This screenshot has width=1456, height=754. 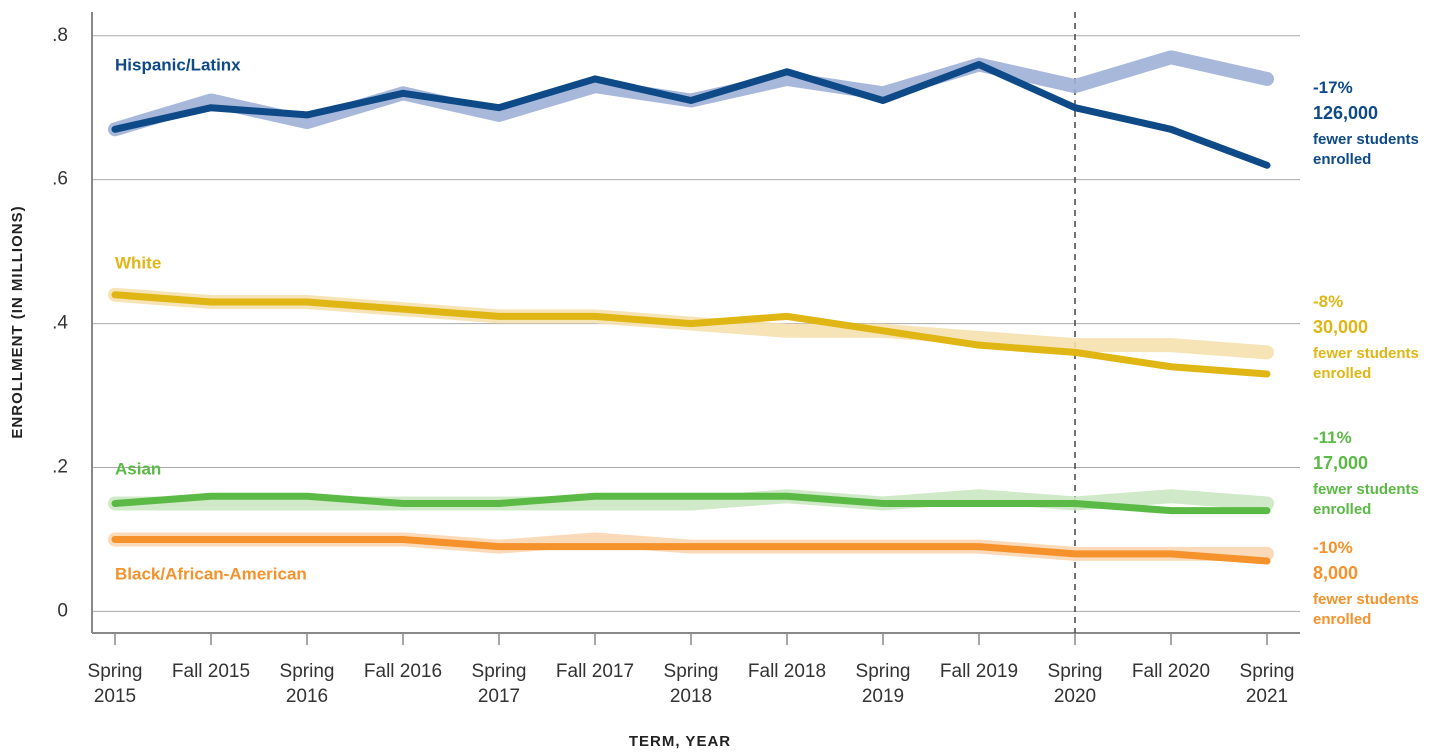 I want to click on x-tick-label: Spring 2016, so click(x=307, y=684).